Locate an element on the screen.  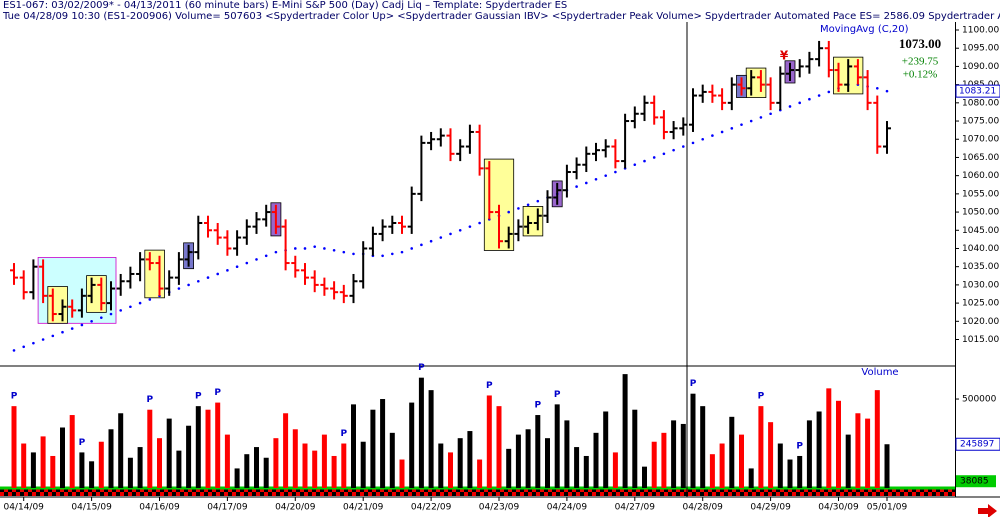
y-tick-label: 1095.00 is located at coordinates (980, 49).